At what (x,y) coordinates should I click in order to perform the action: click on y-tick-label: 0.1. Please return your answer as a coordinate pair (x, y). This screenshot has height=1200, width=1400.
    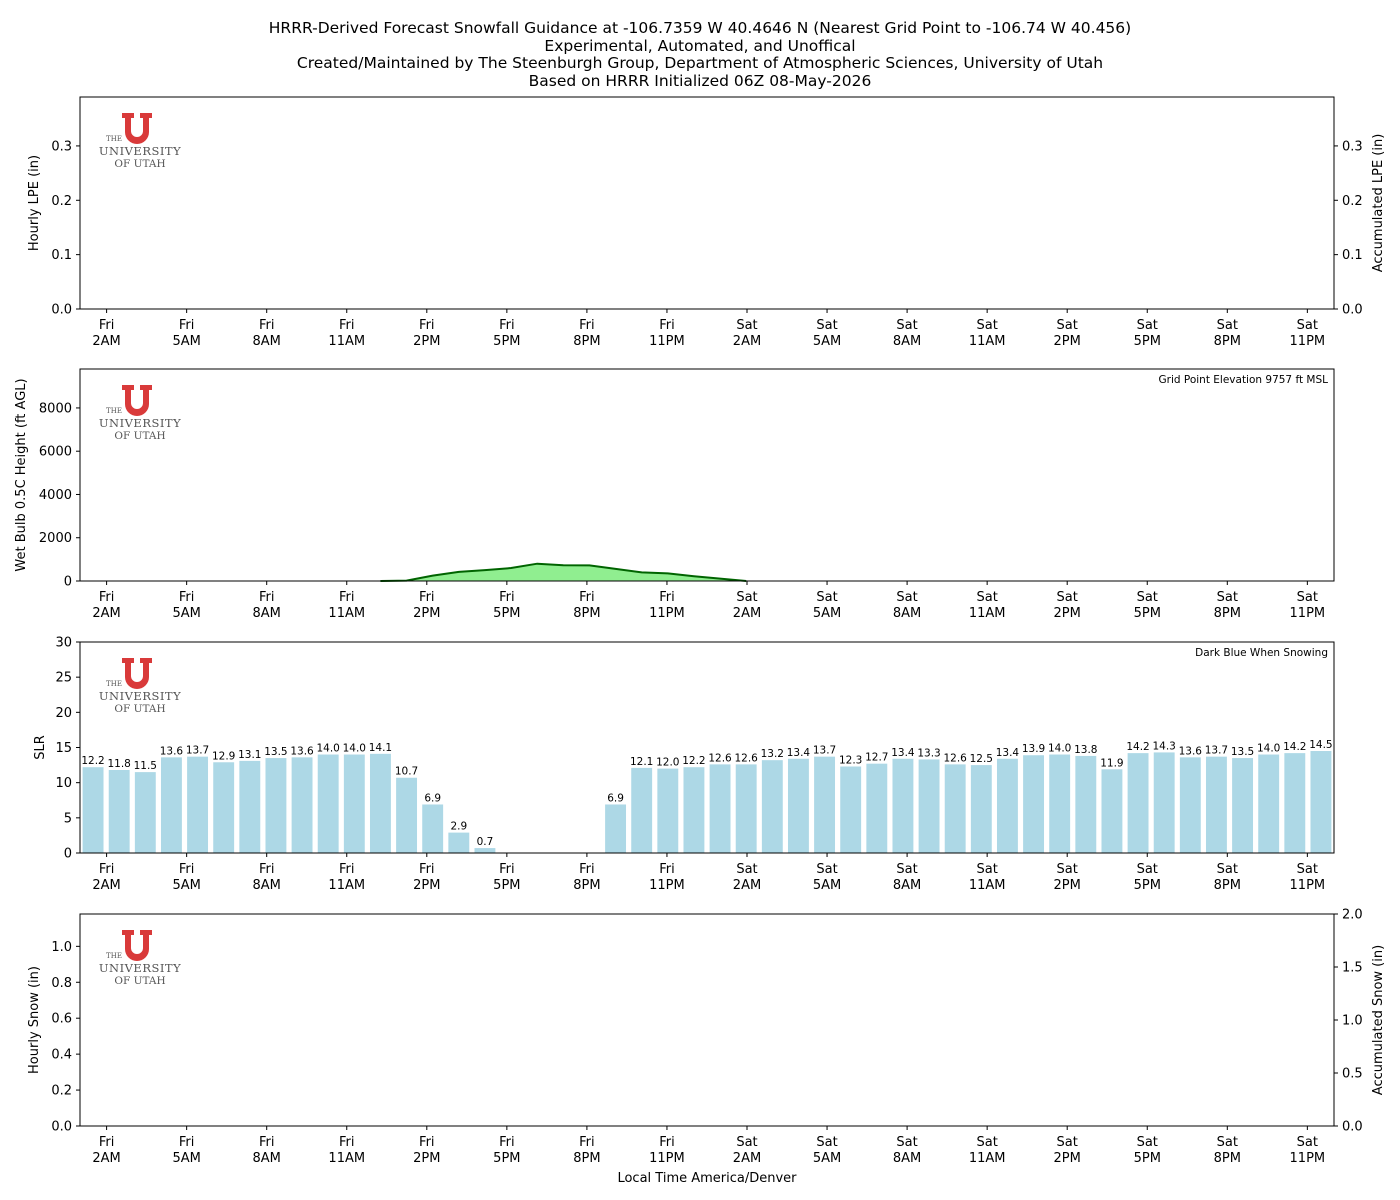
    Looking at the image, I should click on (61, 255).